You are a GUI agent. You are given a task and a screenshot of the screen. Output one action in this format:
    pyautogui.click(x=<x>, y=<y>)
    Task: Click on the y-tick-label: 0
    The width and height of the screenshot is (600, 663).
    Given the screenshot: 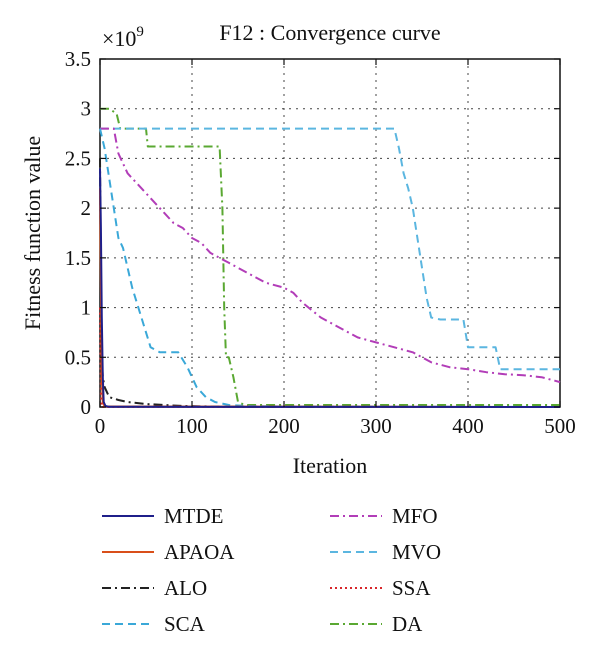 What is the action you would take?
    pyautogui.click(x=86, y=407)
    